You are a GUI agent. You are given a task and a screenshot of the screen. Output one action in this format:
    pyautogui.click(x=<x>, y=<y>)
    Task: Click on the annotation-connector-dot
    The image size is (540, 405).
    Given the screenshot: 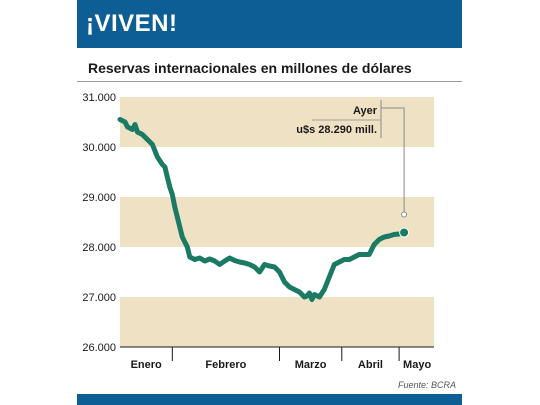 What is the action you would take?
    pyautogui.click(x=404, y=214)
    